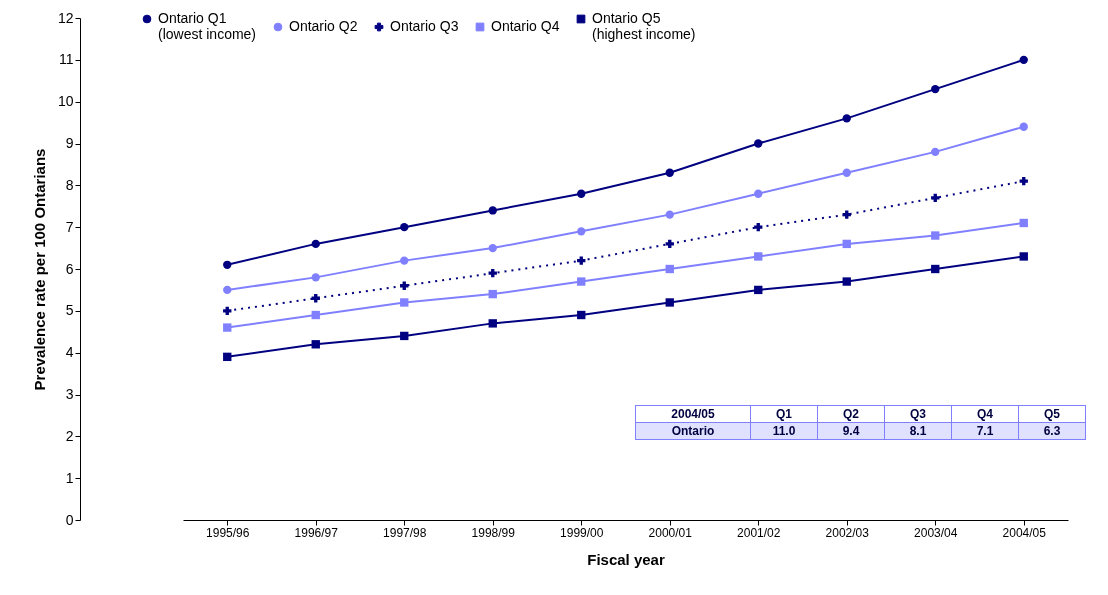 This screenshot has height=595, width=1108. Describe the element at coordinates (69, 435) in the screenshot. I see `y-tick-label: 2` at that location.